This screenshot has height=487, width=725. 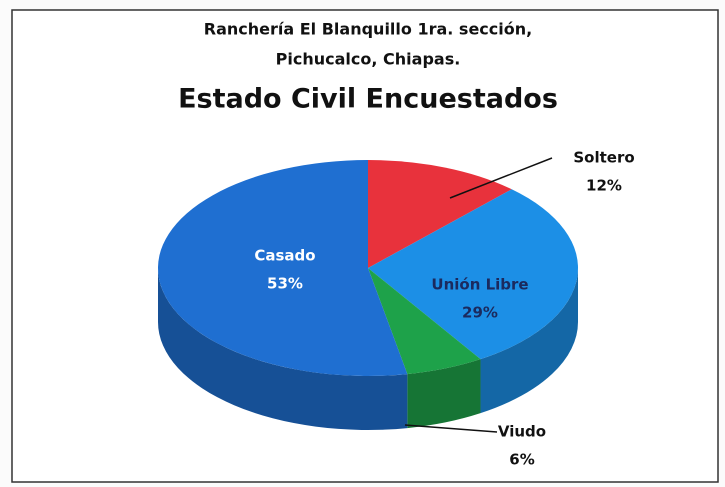 What do you see at coordinates (479, 285) in the screenshot?
I see `slice-label: Unión Libre` at bounding box center [479, 285].